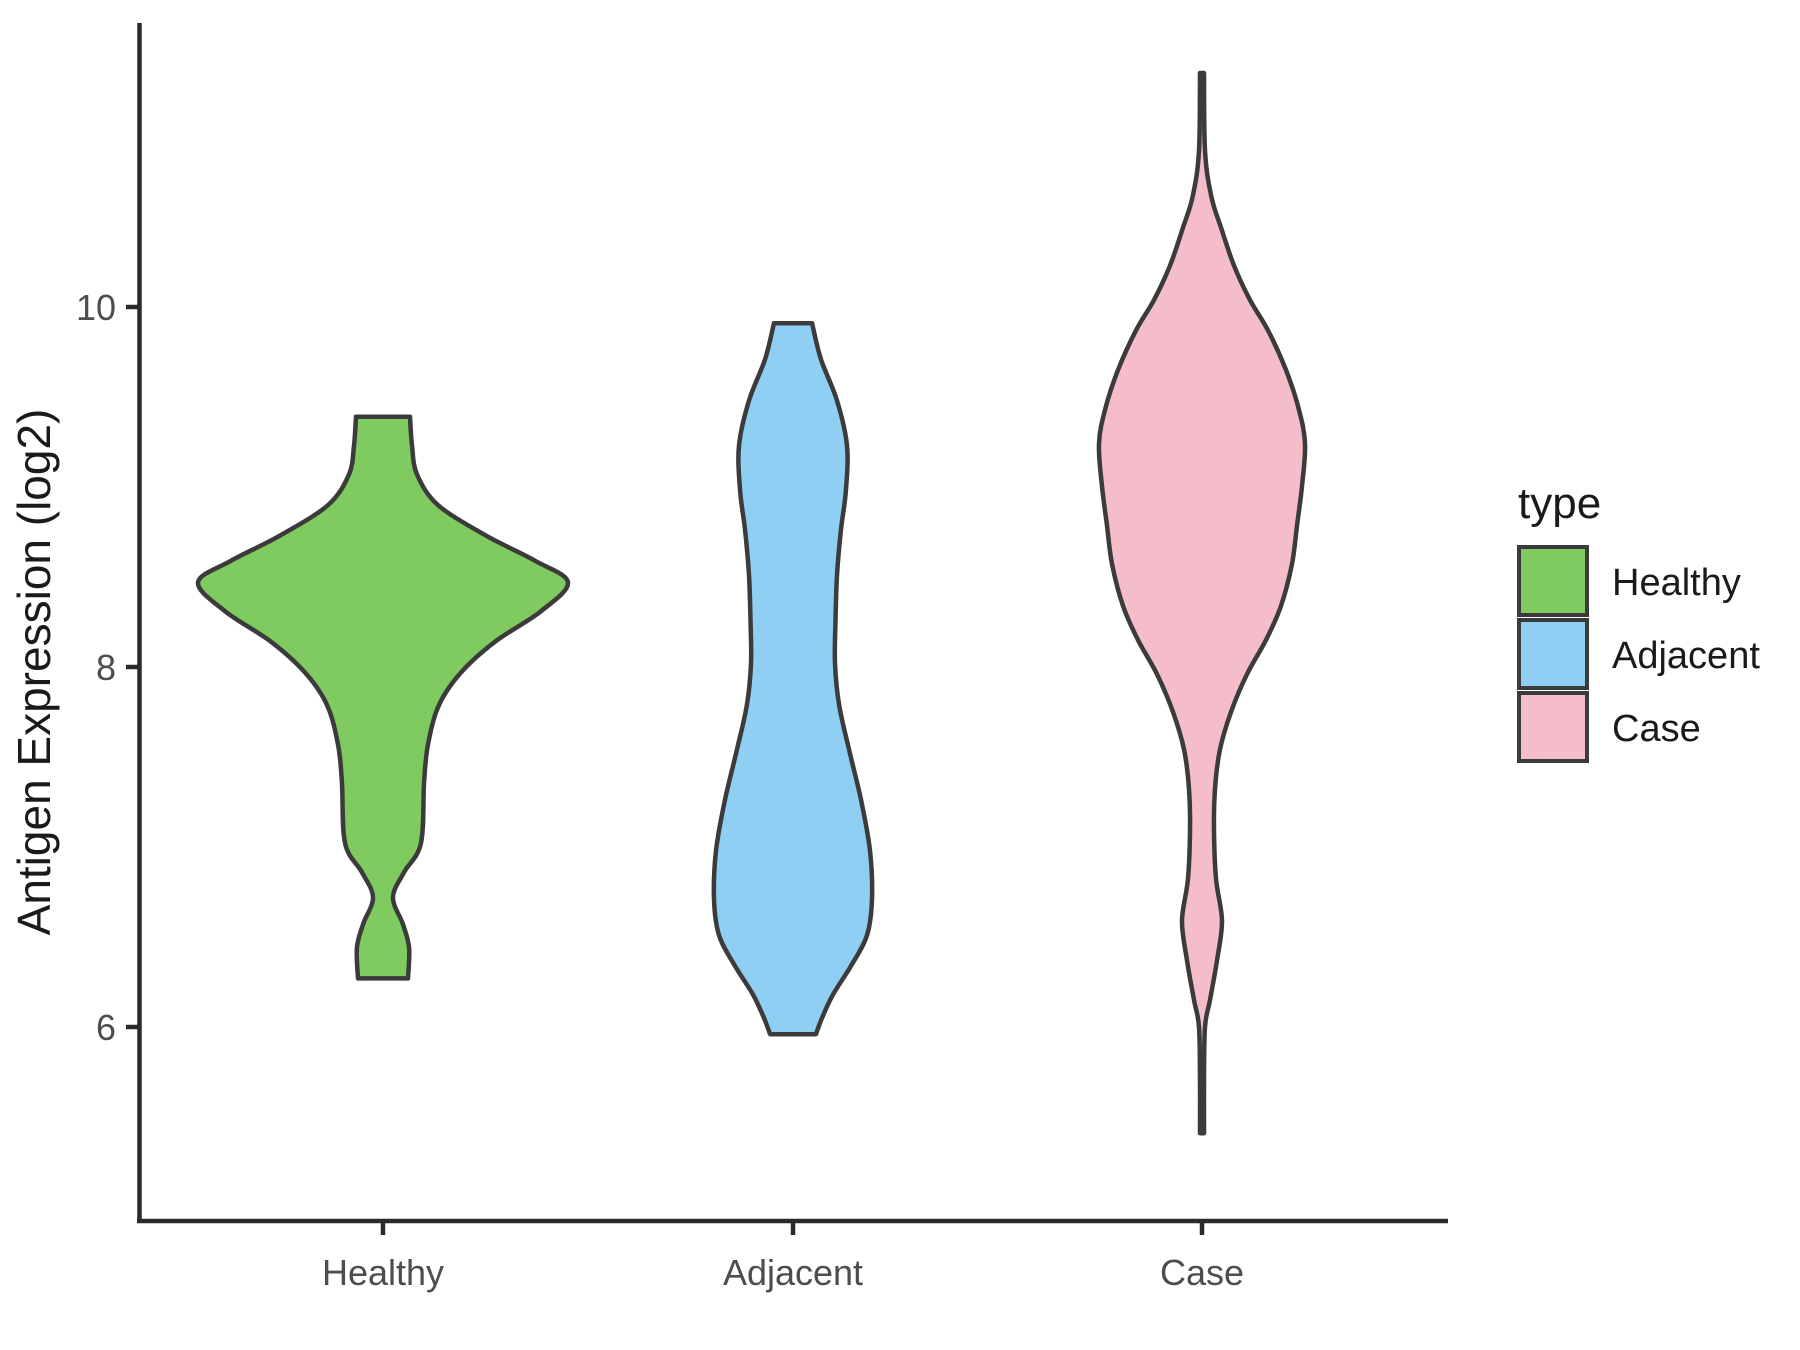 The height and width of the screenshot is (1350, 1800). What do you see at coordinates (1202, 1272) in the screenshot?
I see `x-tick-label-case: Case` at bounding box center [1202, 1272].